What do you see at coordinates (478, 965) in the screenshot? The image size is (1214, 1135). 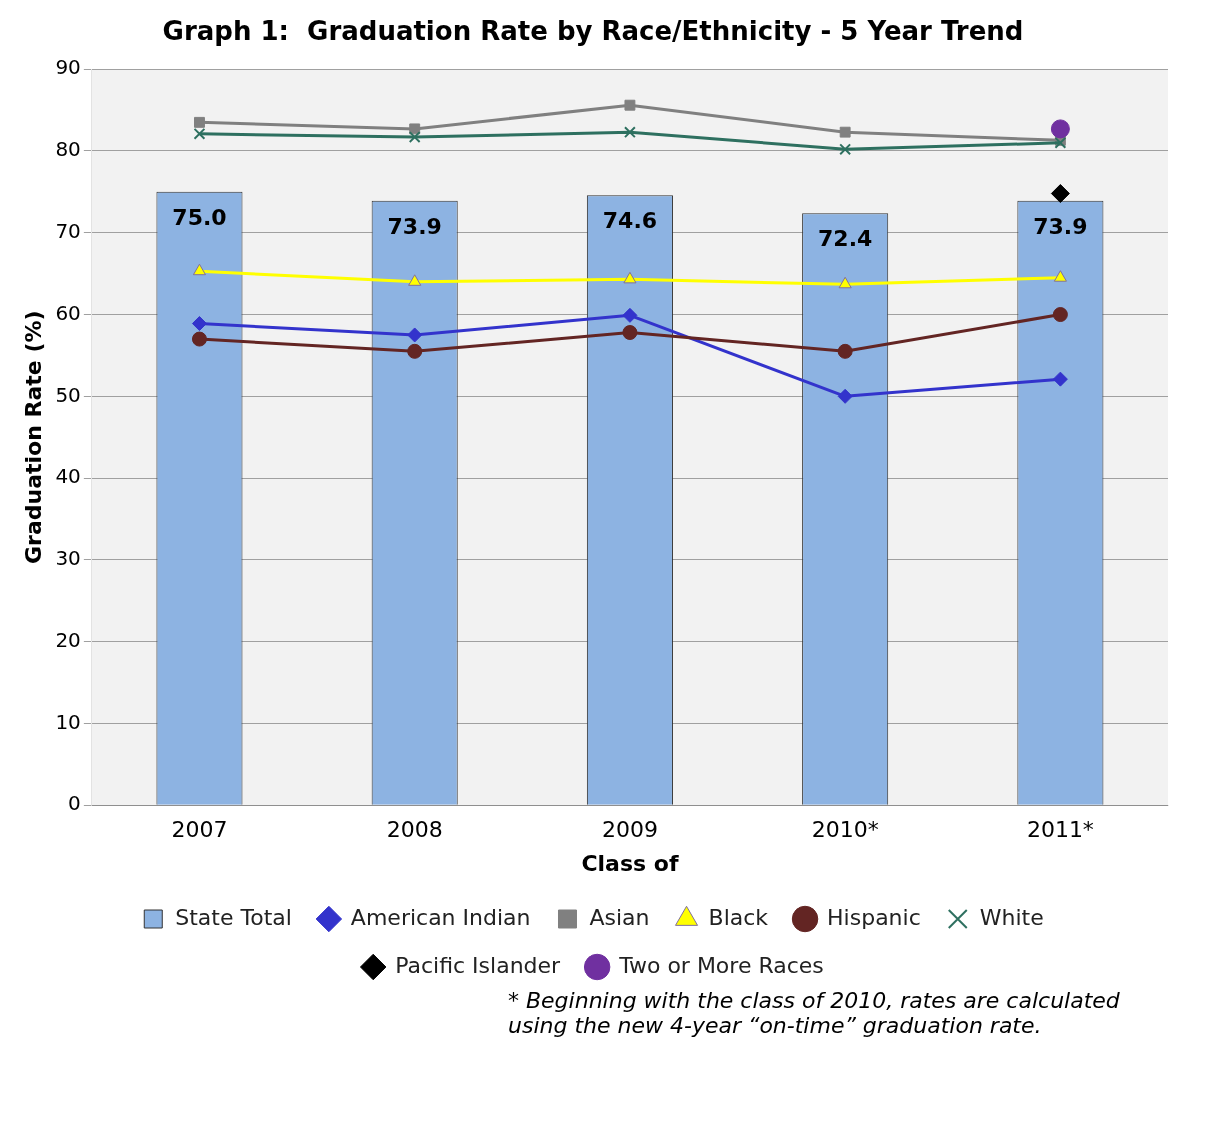 I see `legend-label: Pacific Islander` at bounding box center [478, 965].